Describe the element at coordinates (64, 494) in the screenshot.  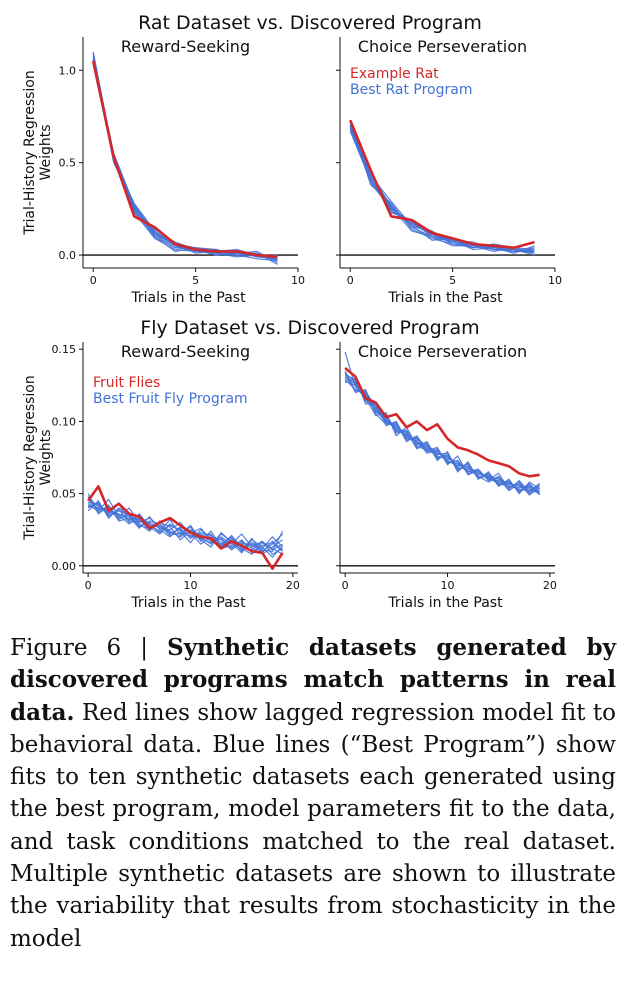
I see `y-tick-label: 0.05` at that location.